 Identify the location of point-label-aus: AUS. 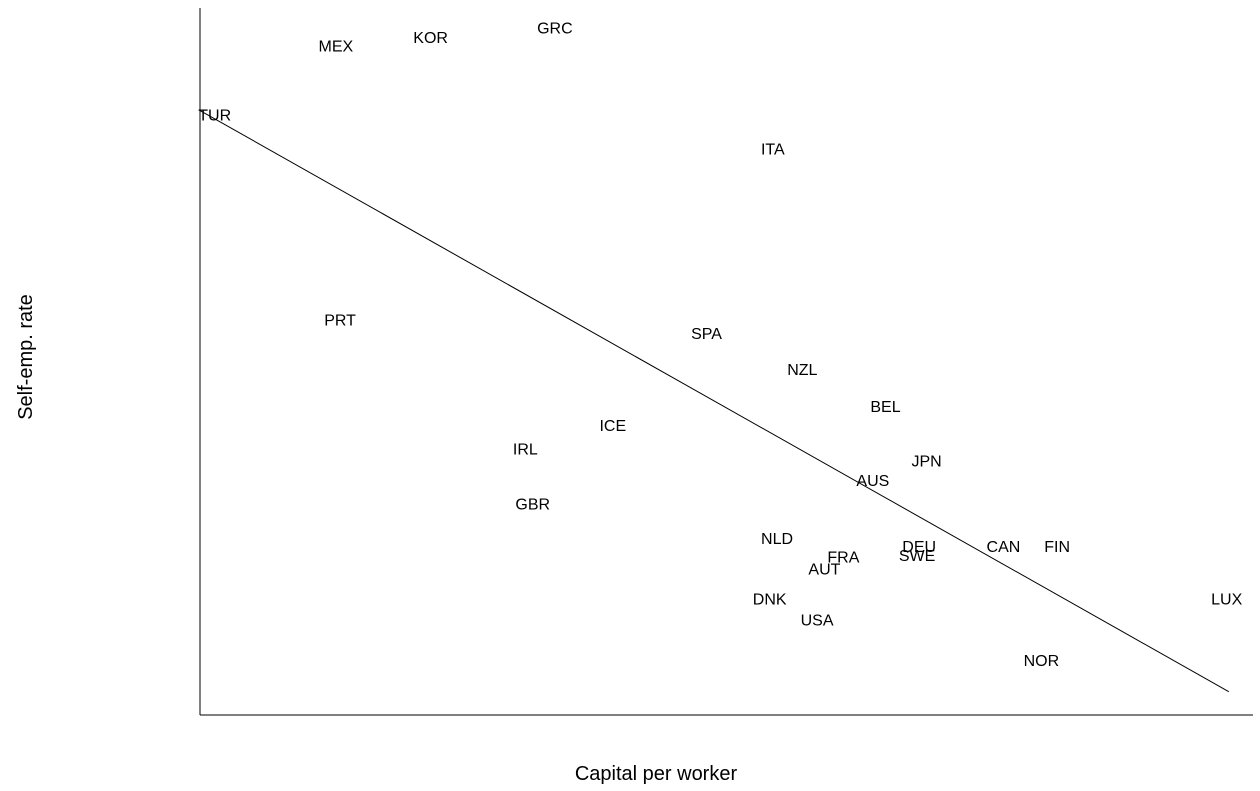
(872, 481).